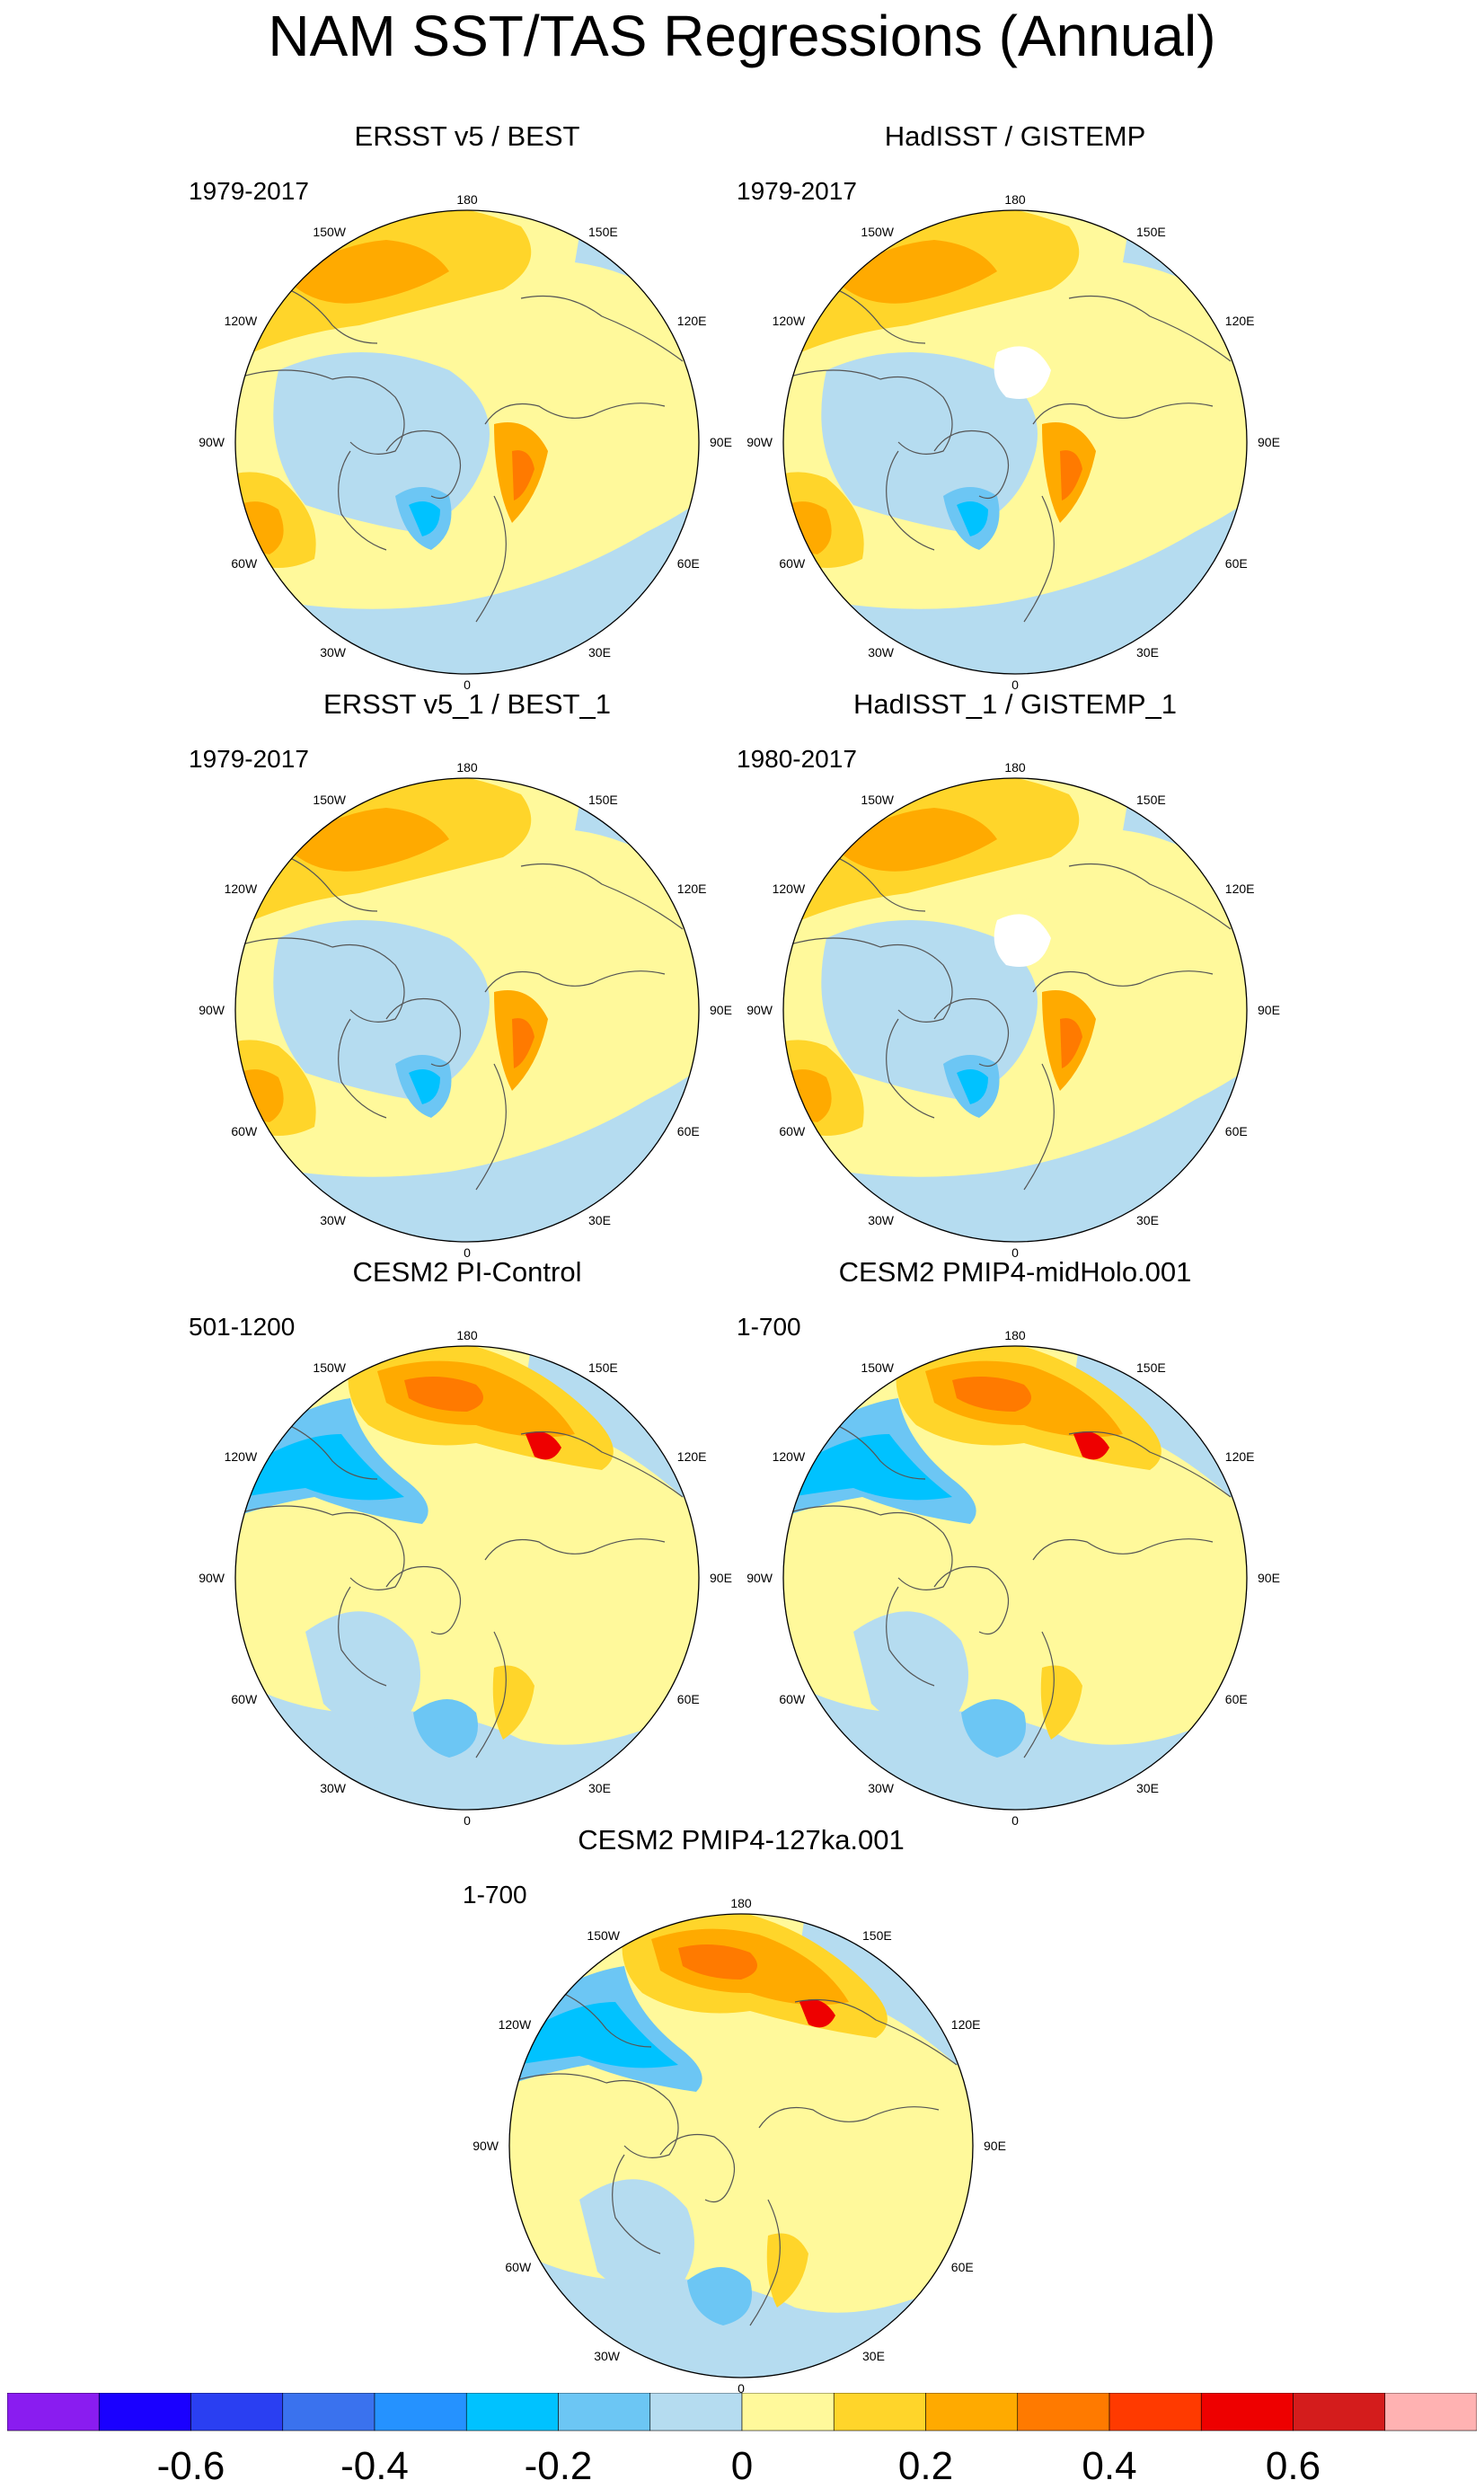 The image size is (1484, 2489). I want to click on field-negative-labrador, so click(445, 1728).